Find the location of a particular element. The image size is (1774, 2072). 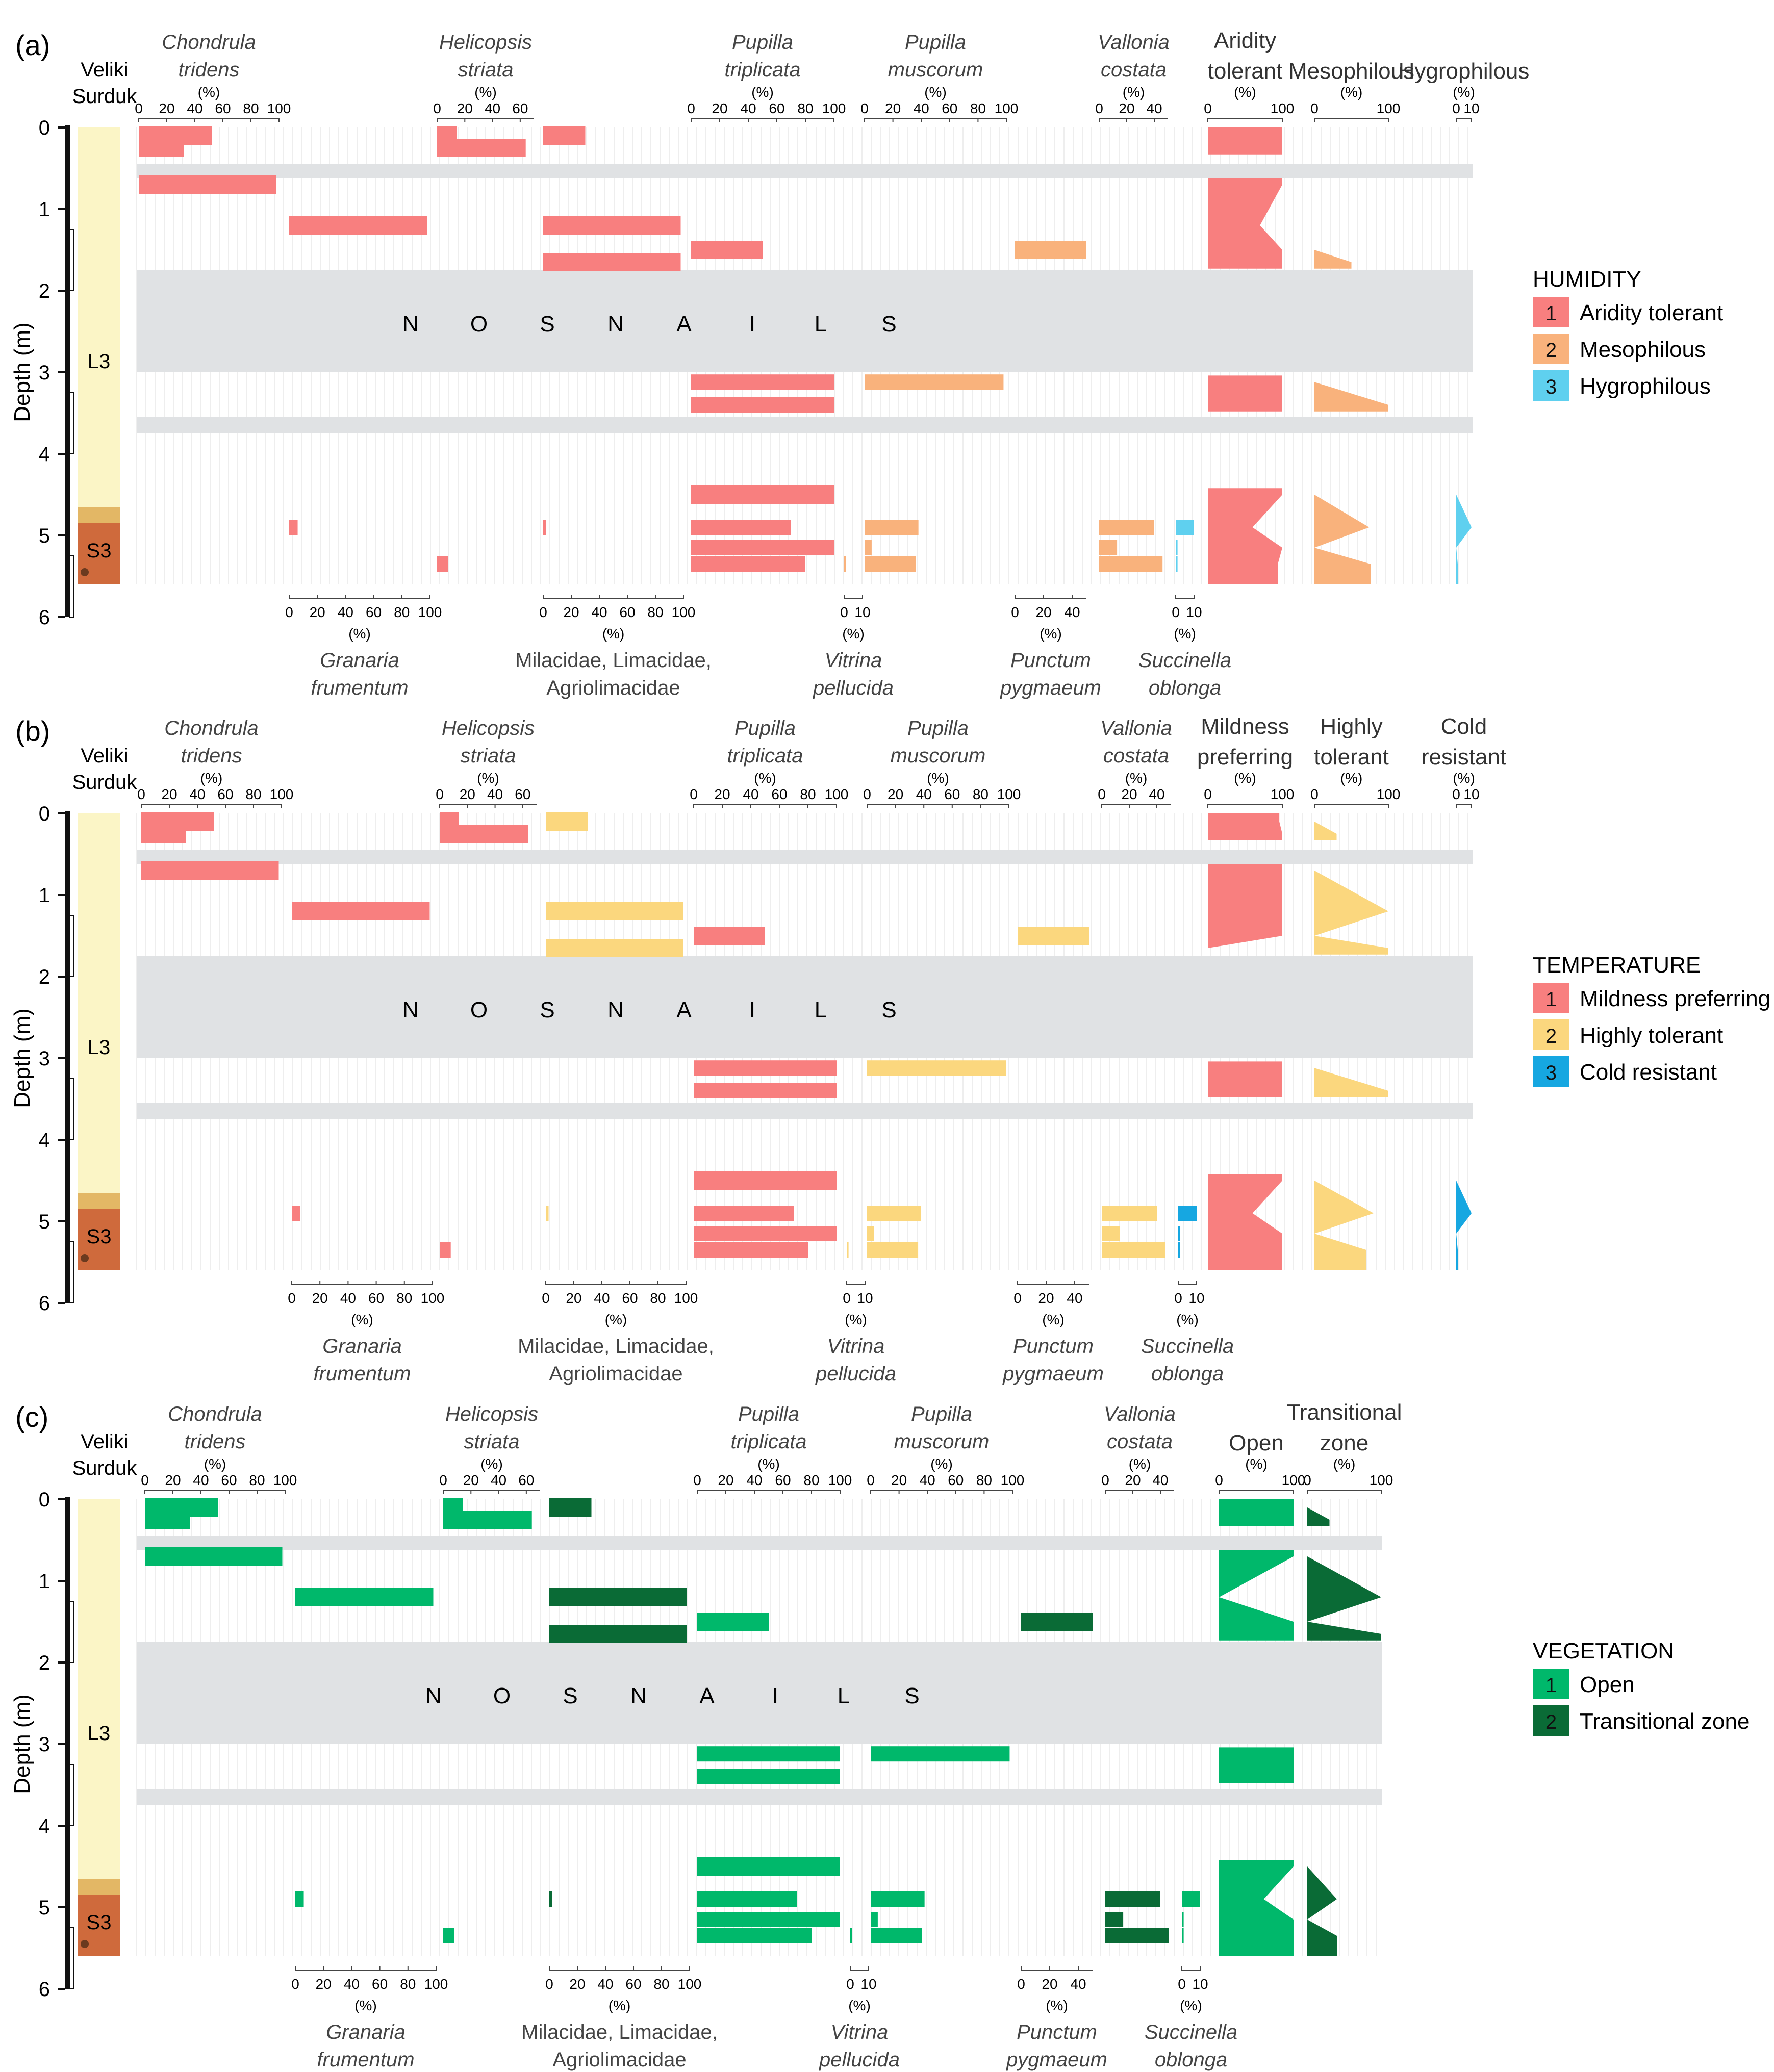

legend-number: 1 is located at coordinates (1551, 313).